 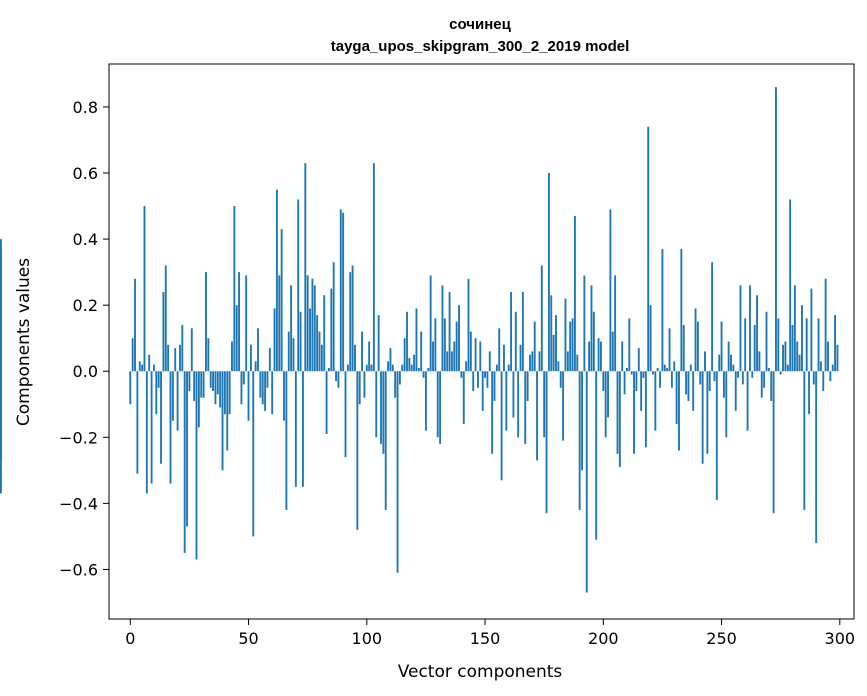 What do you see at coordinates (1, 391) in the screenshot?
I see `bar-undefined` at bounding box center [1, 391].